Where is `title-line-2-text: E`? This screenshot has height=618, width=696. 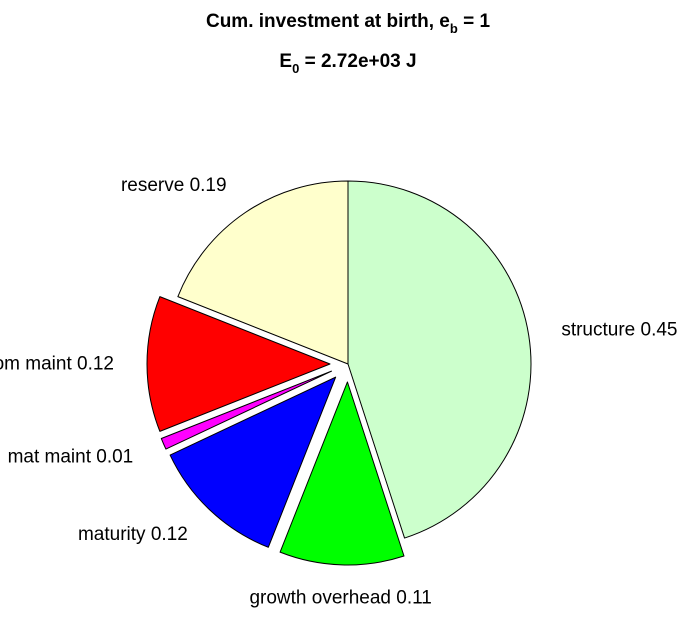 title-line-2-text: E is located at coordinates (285, 61).